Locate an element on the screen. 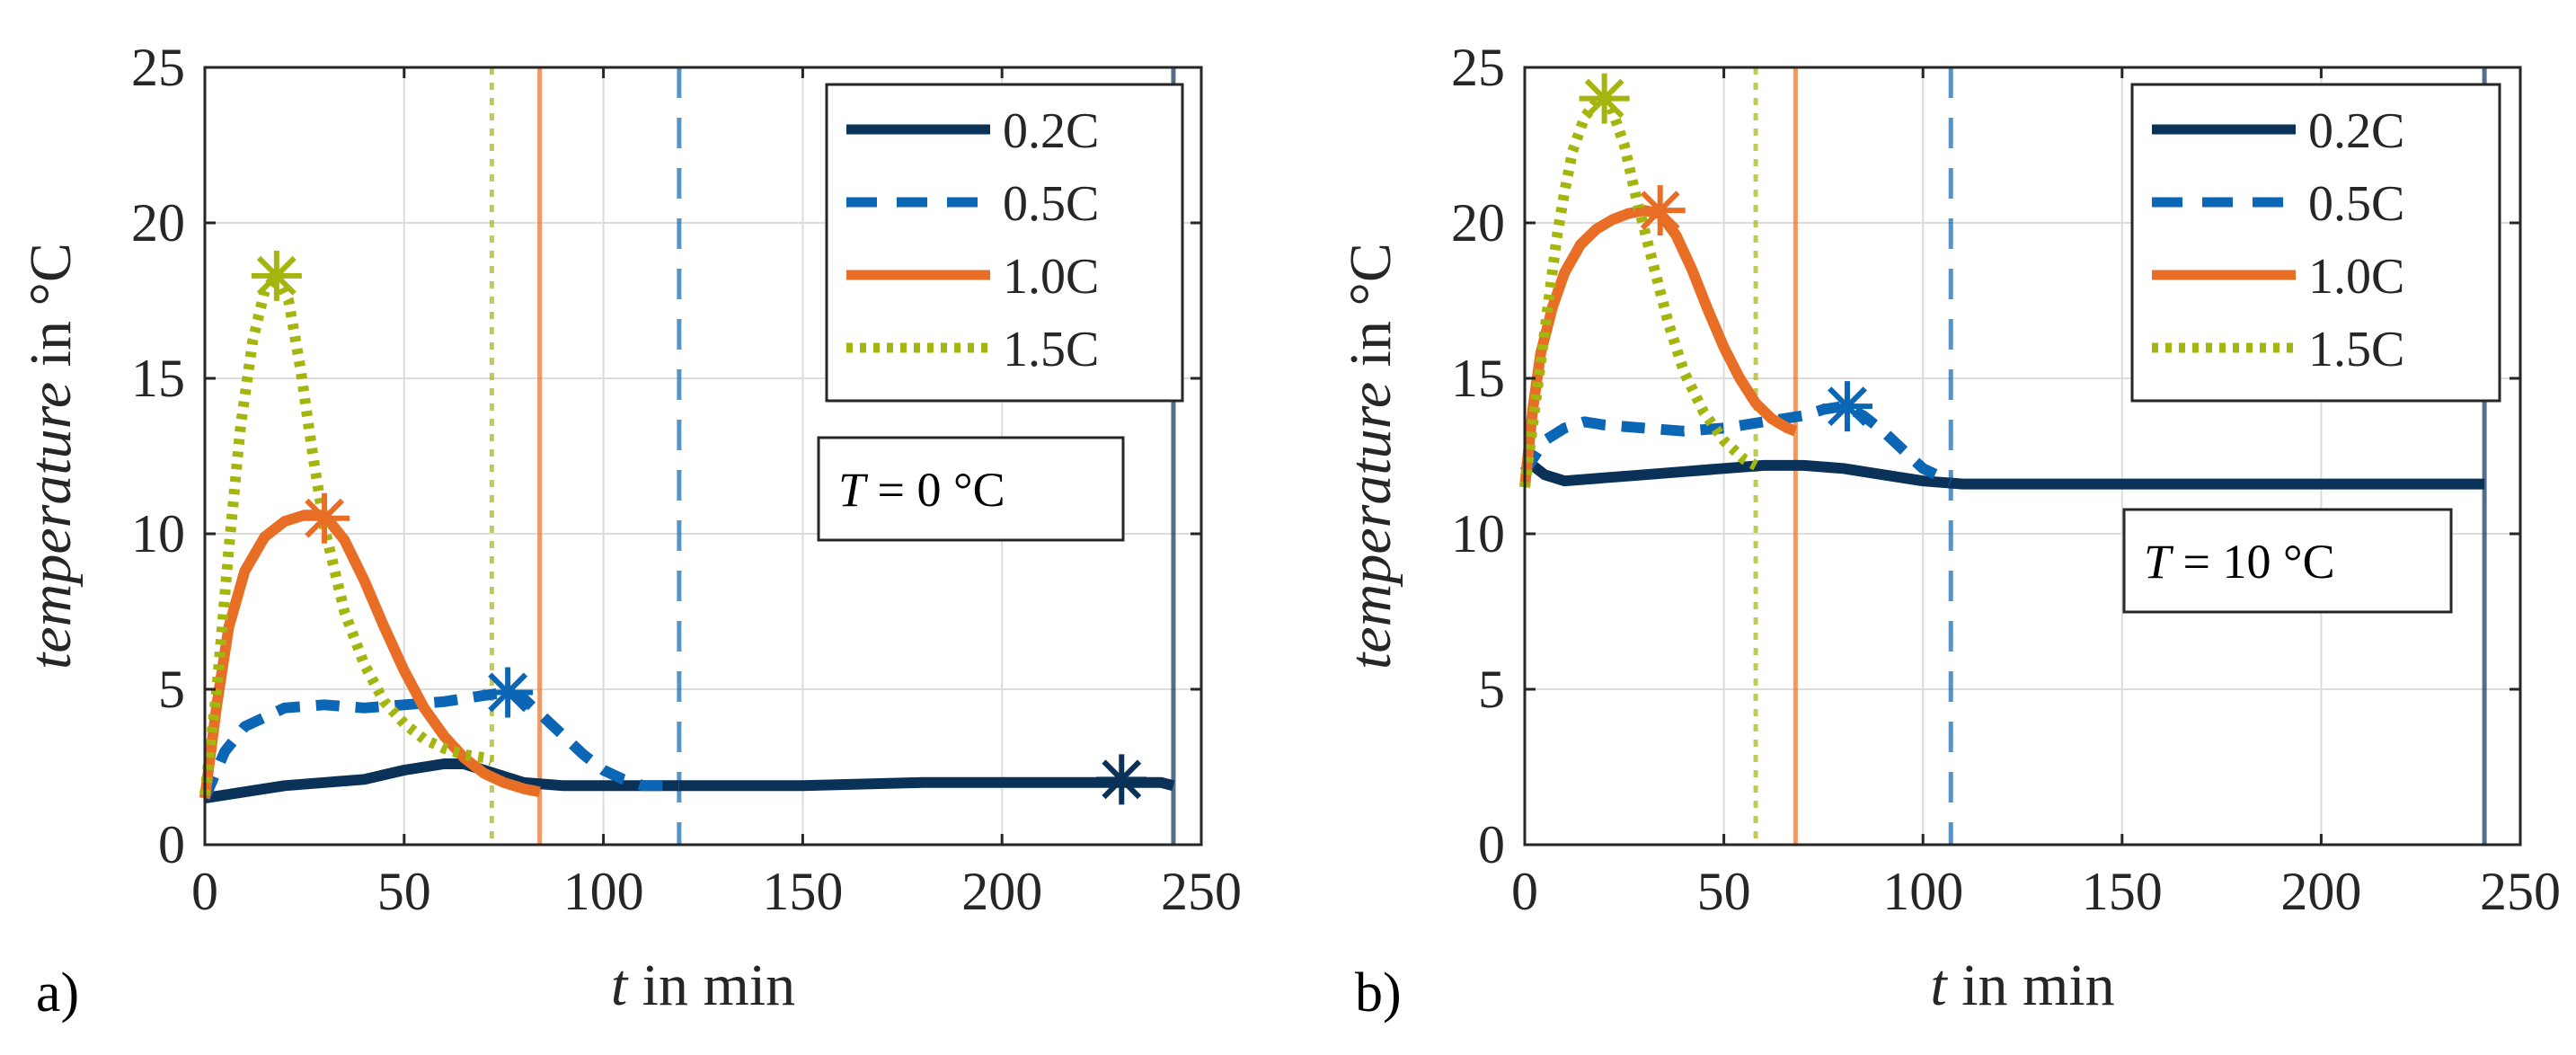  series-line-1-0C is located at coordinates (370, 654).